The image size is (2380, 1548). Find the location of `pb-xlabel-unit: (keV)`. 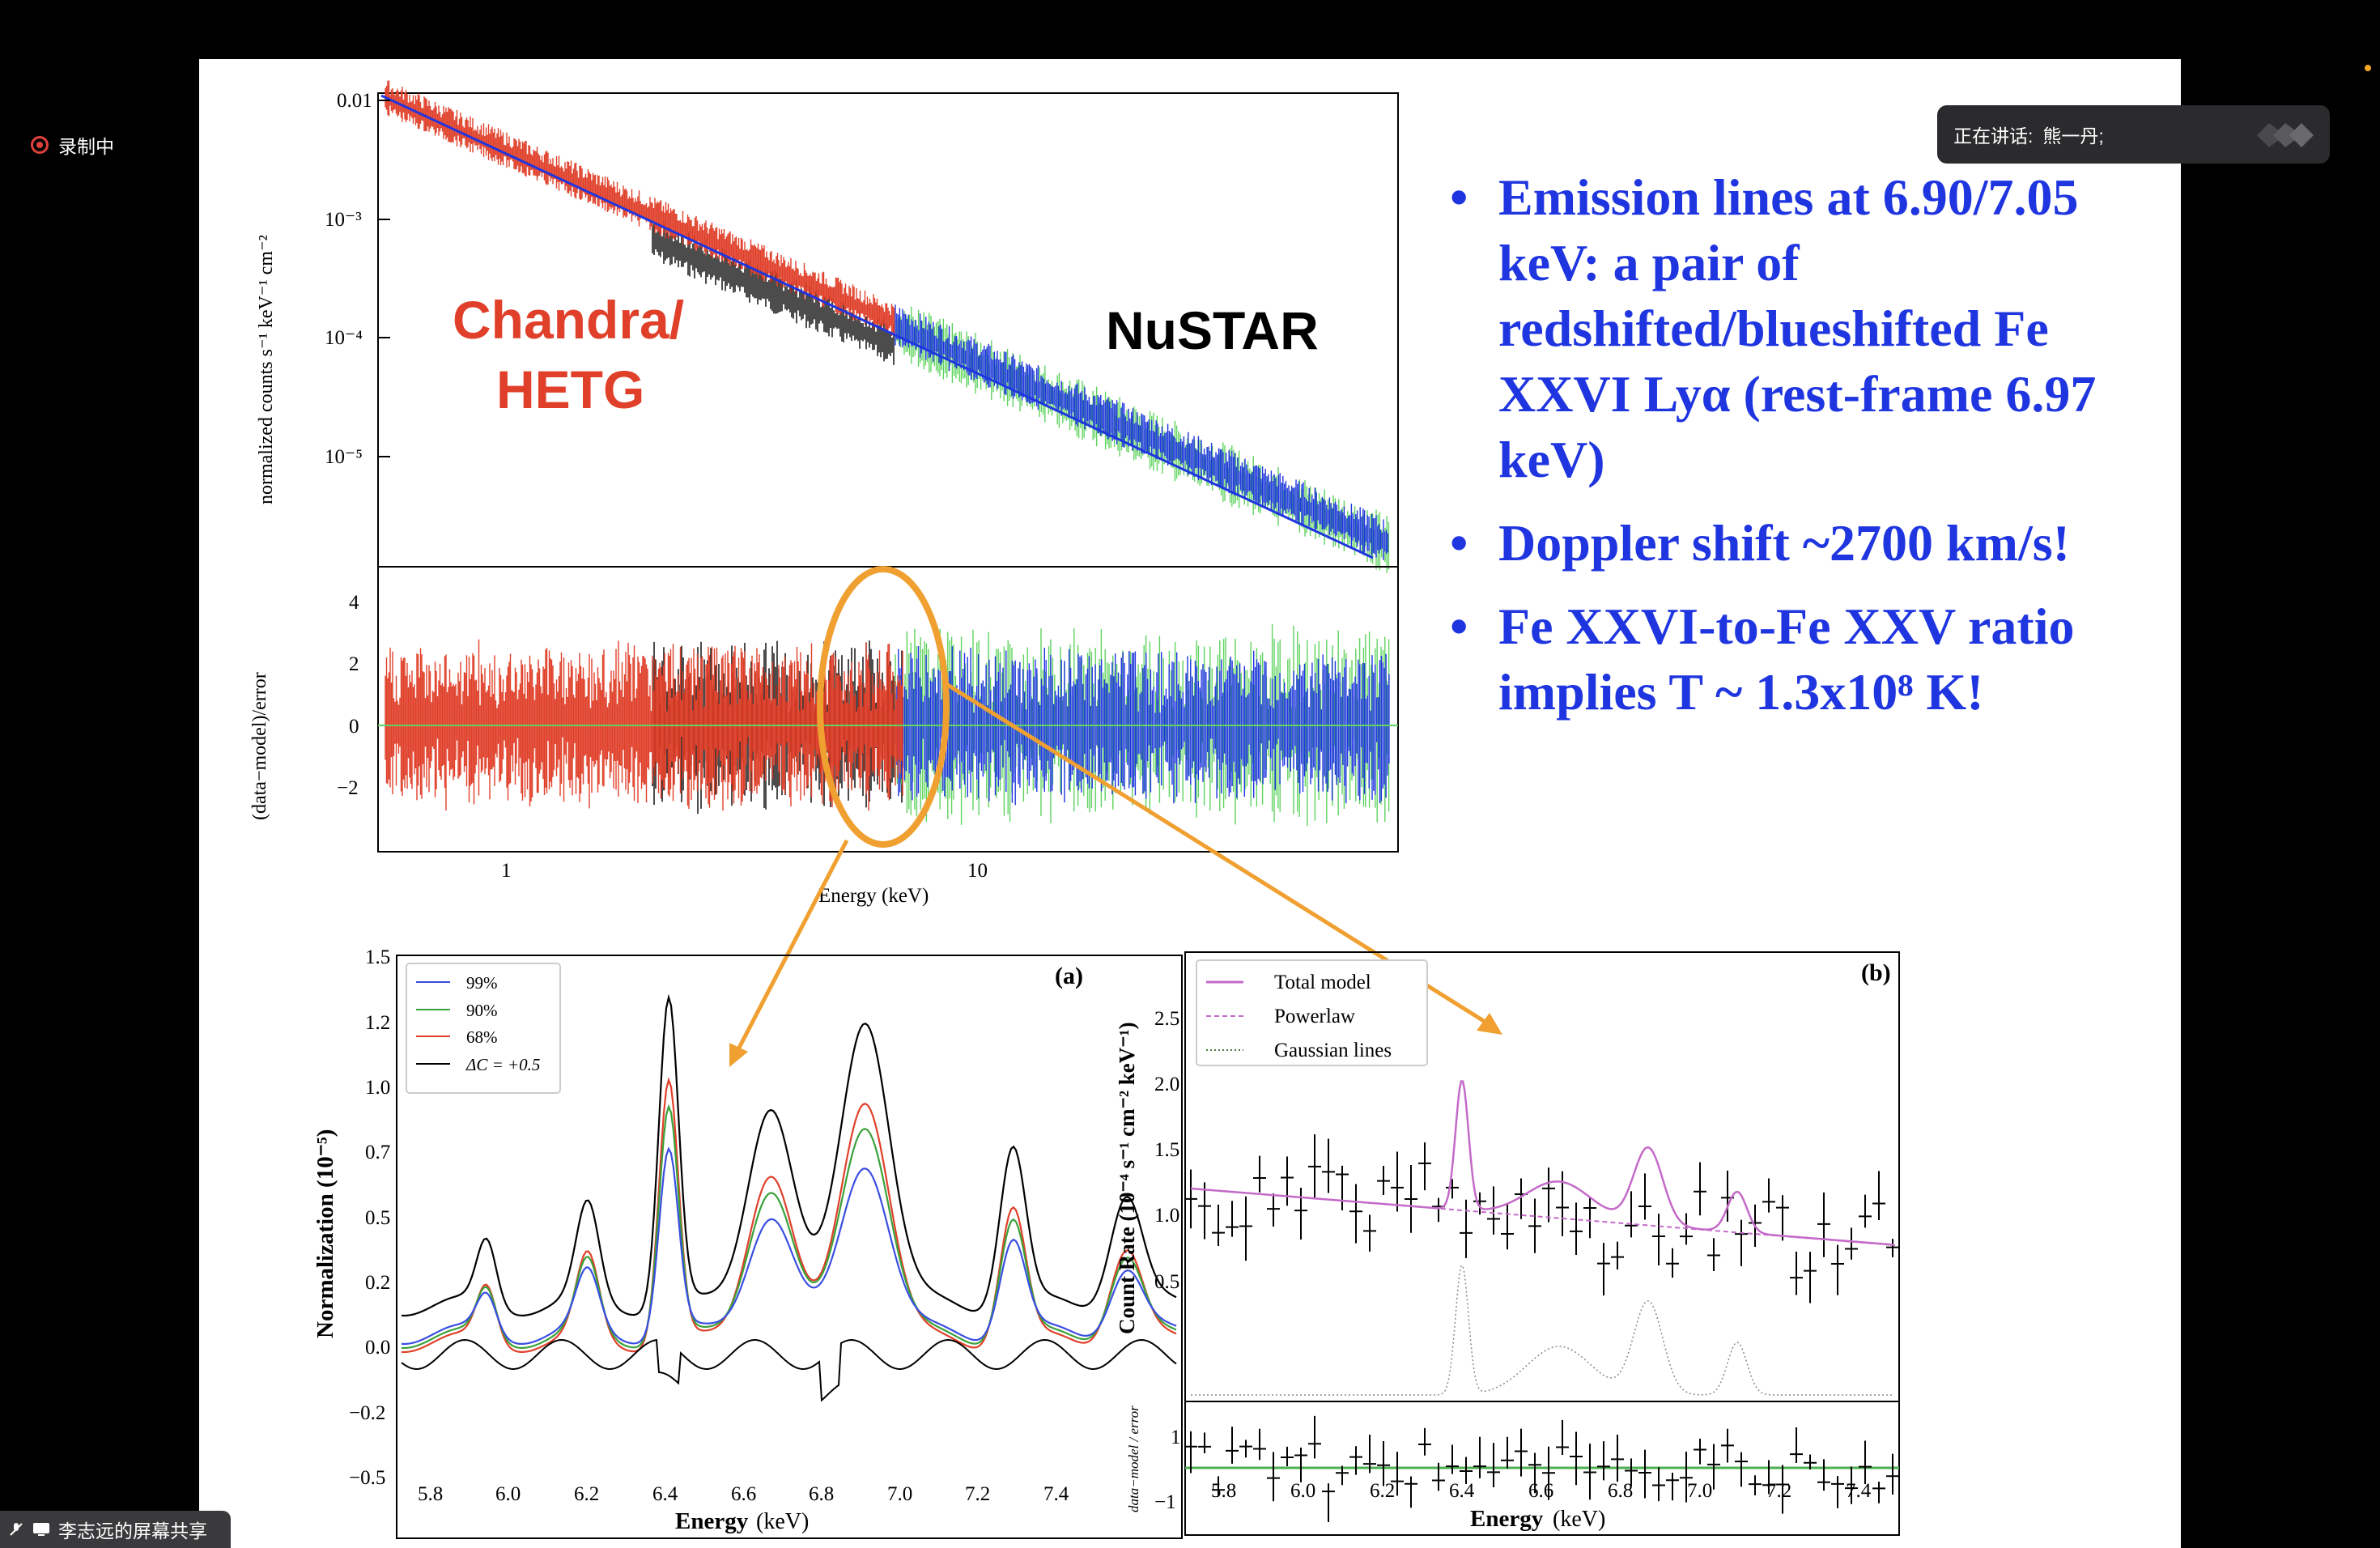

pb-xlabel-unit: (keV) is located at coordinates (1579, 1519).